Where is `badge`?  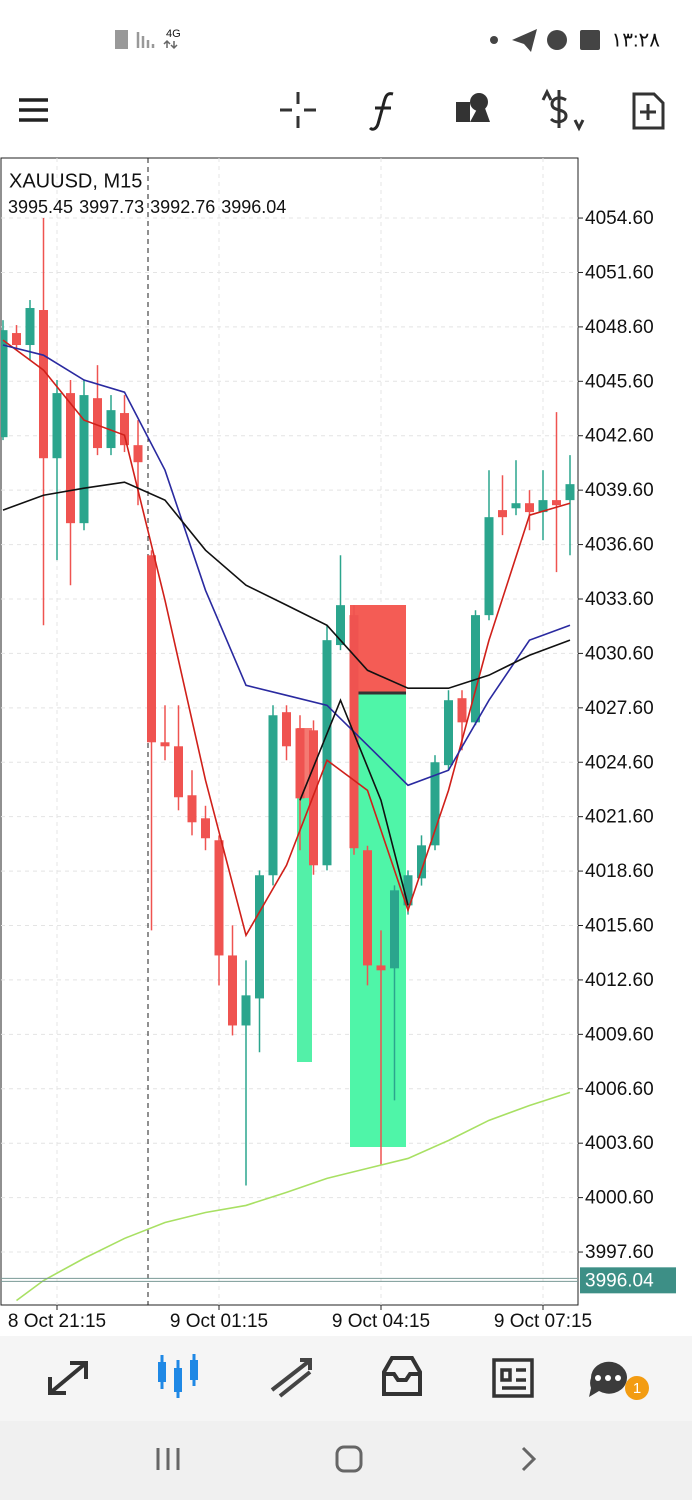
badge is located at coordinates (637, 1388).